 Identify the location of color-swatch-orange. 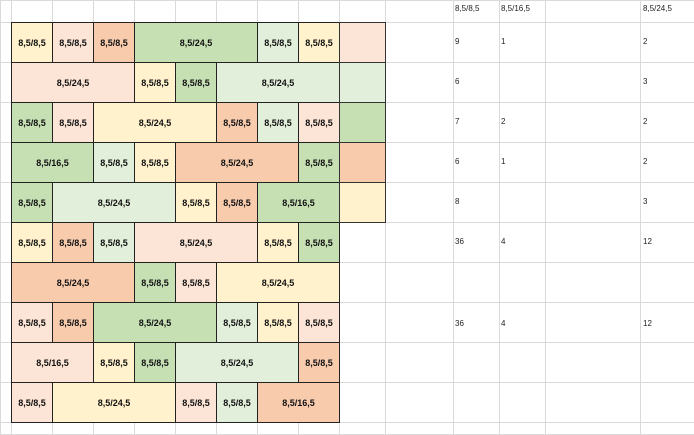
(362, 162).